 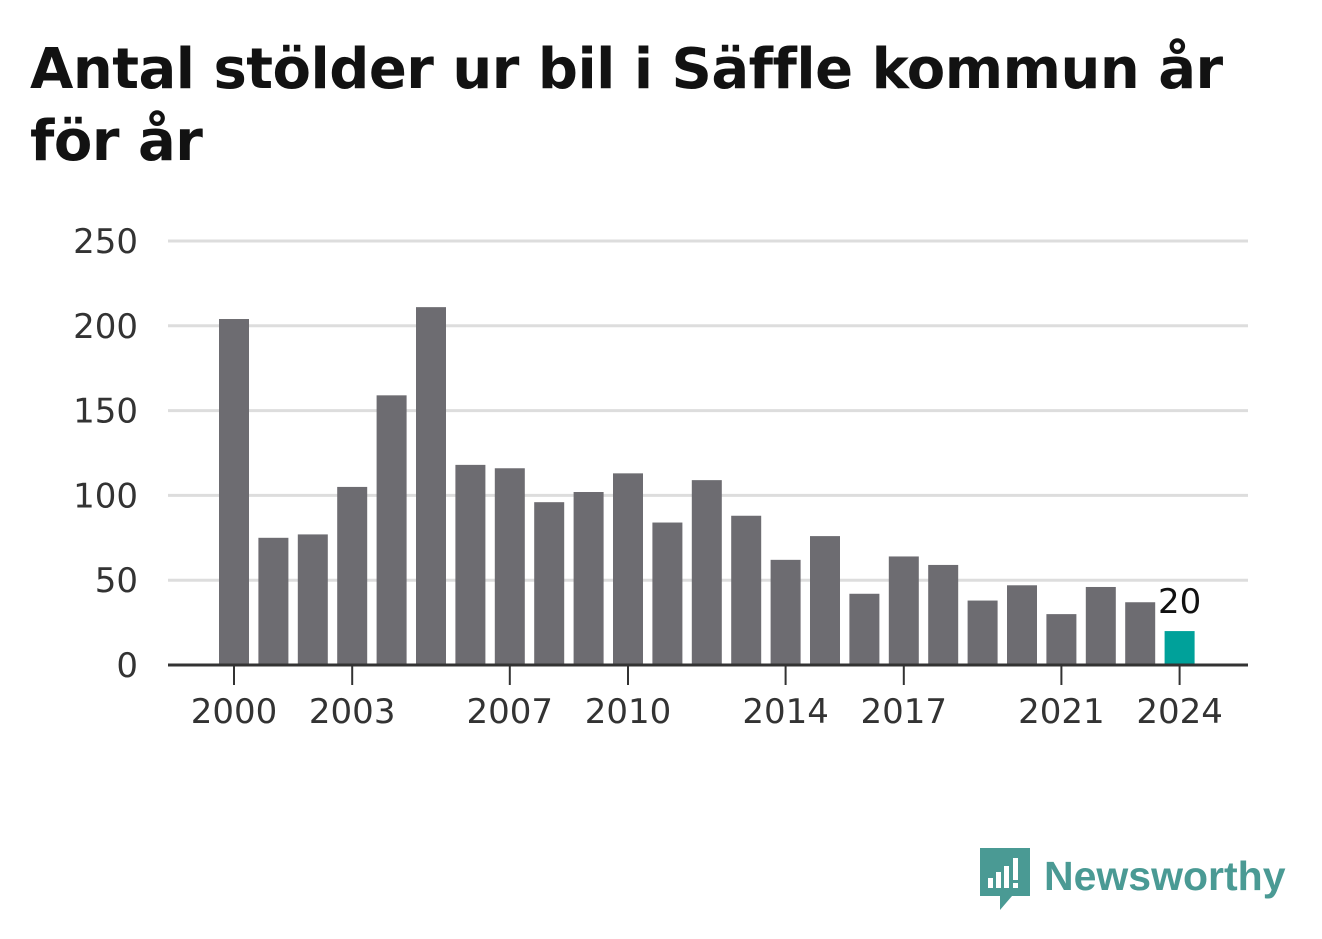 I want to click on x-tick-label: 2014, so click(x=785, y=712).